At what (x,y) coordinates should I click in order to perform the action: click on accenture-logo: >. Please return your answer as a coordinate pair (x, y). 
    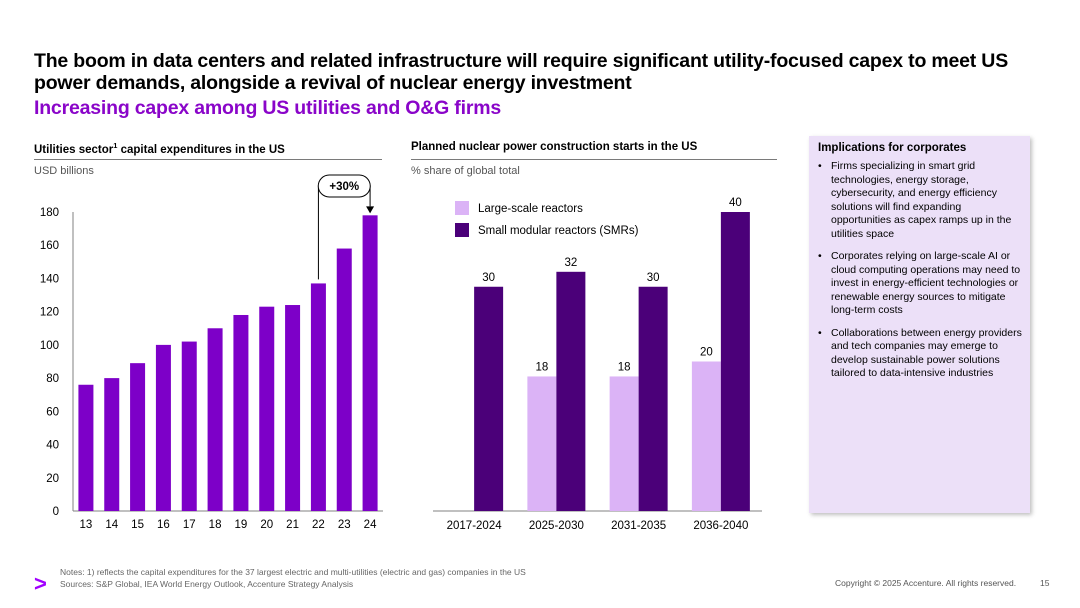
    Looking at the image, I should click on (40, 583).